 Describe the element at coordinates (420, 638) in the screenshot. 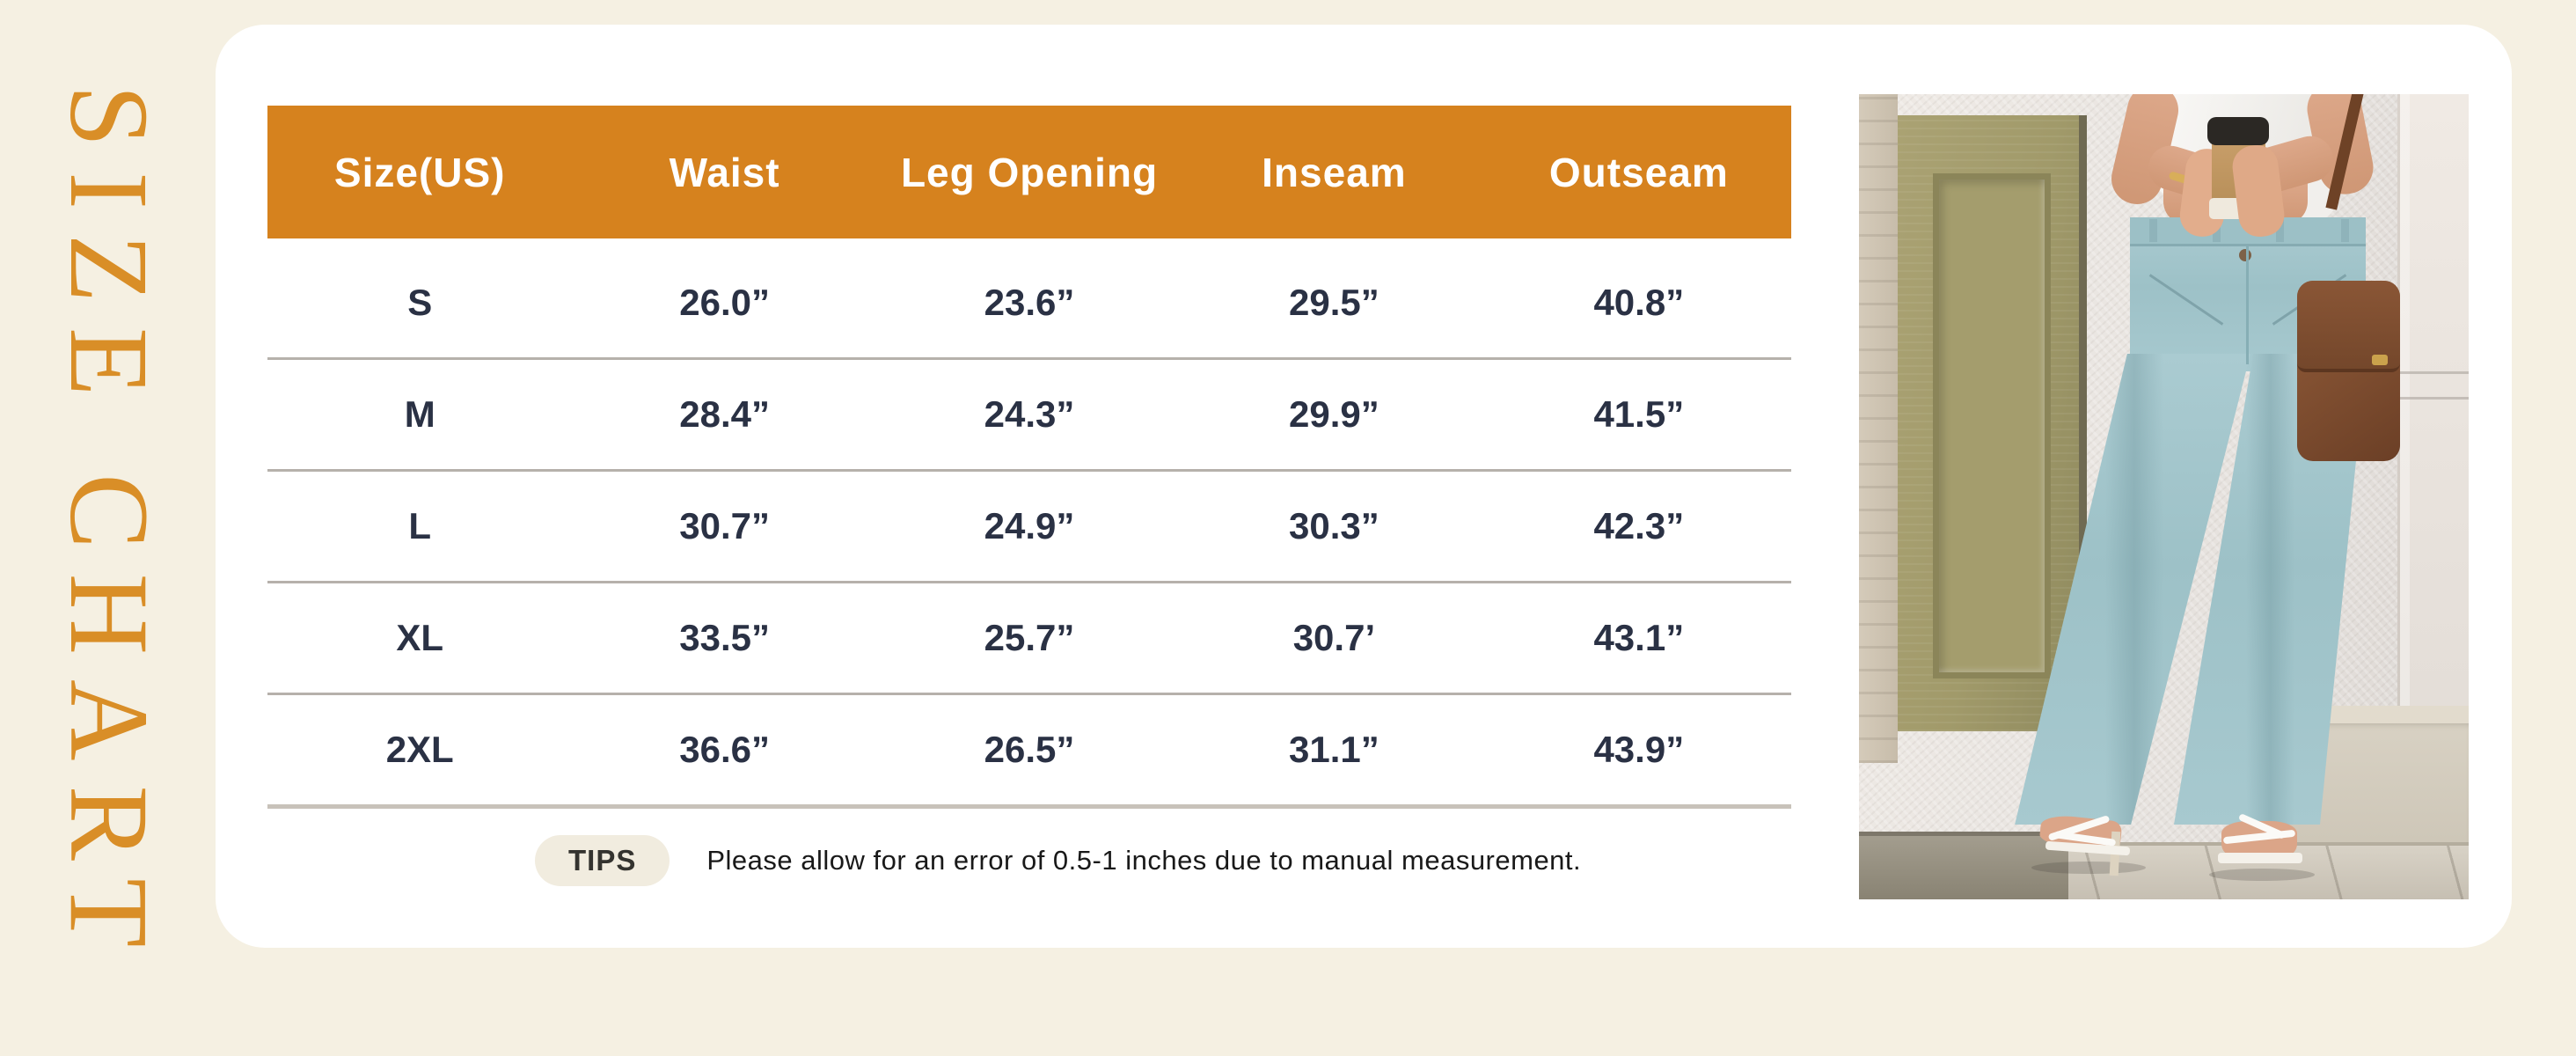

I see `cell-size: XL` at that location.